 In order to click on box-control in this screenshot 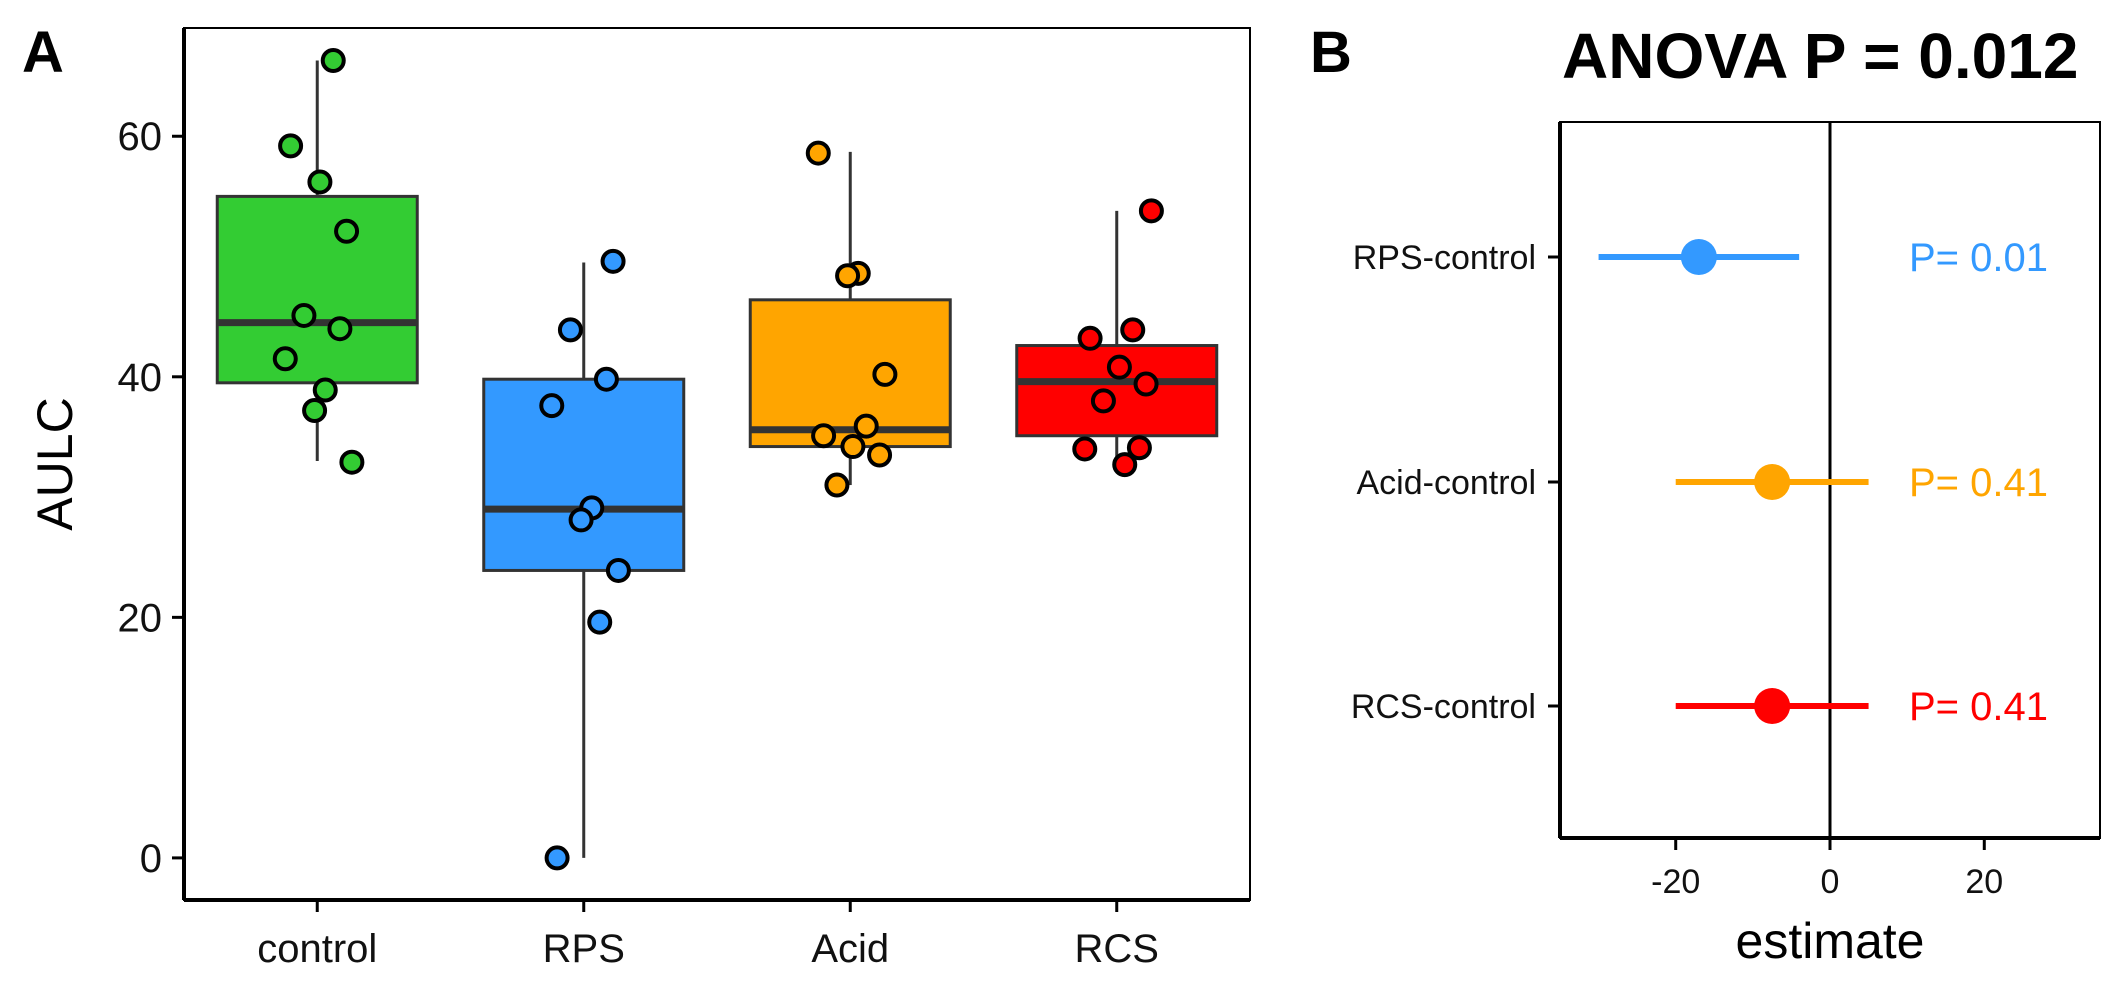, I will do `click(317, 289)`.